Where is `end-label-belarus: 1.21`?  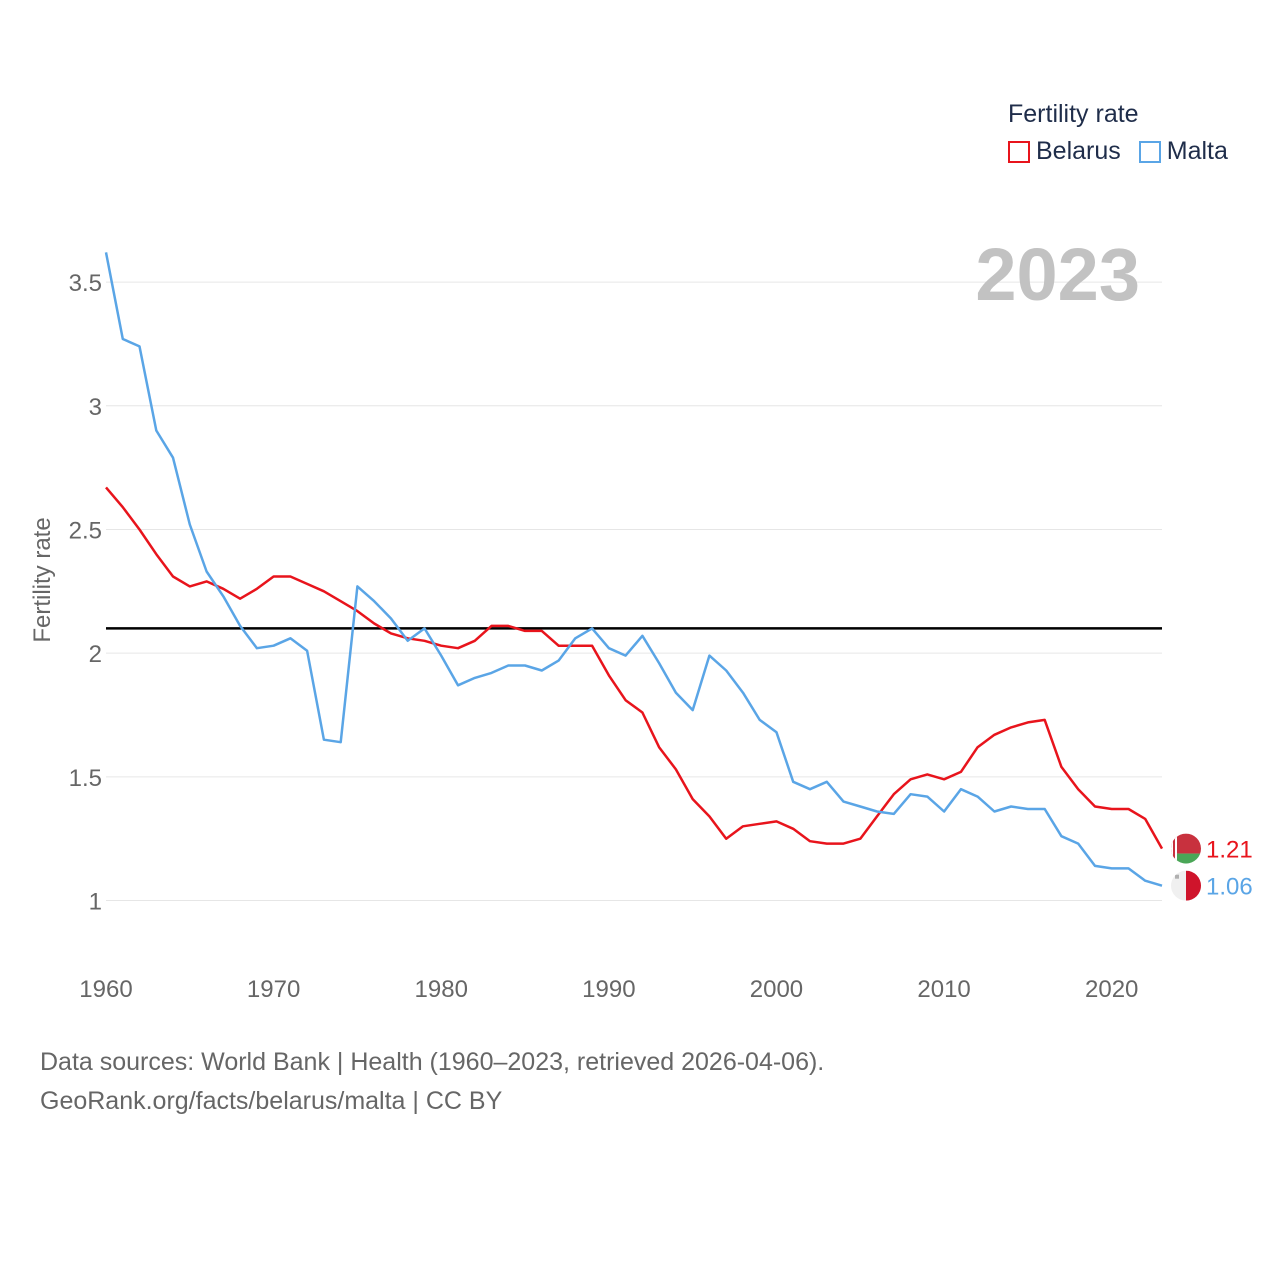 end-label-belarus: 1.21 is located at coordinates (1229, 850).